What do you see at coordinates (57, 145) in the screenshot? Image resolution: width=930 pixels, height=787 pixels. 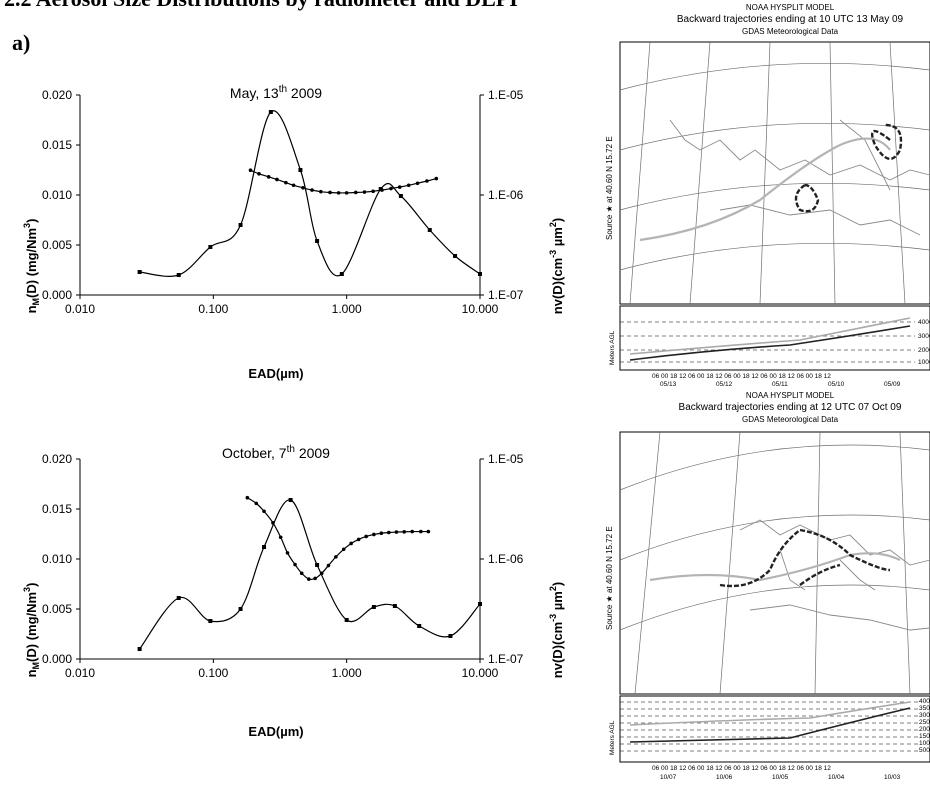 I see `y-tick-label-left: 0.015` at bounding box center [57, 145].